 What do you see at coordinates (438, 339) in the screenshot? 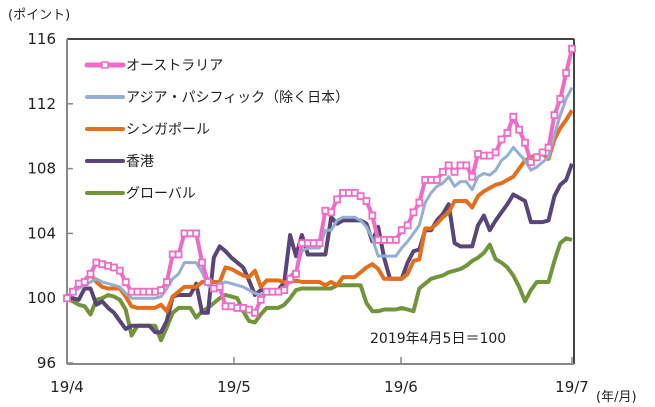
I see `base-date-annotation: 2019年4月5日＝100` at bounding box center [438, 339].